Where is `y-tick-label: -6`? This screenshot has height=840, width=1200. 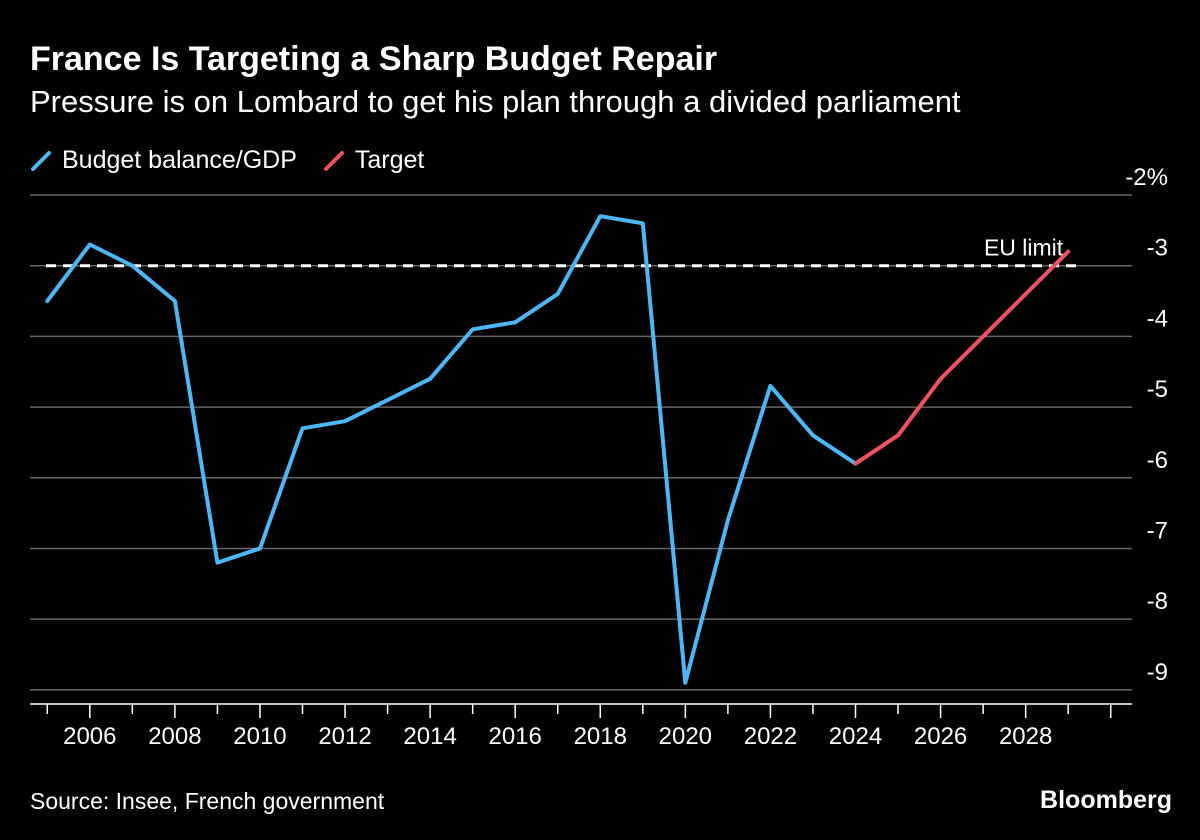 y-tick-label: -6 is located at coordinates (1157, 460).